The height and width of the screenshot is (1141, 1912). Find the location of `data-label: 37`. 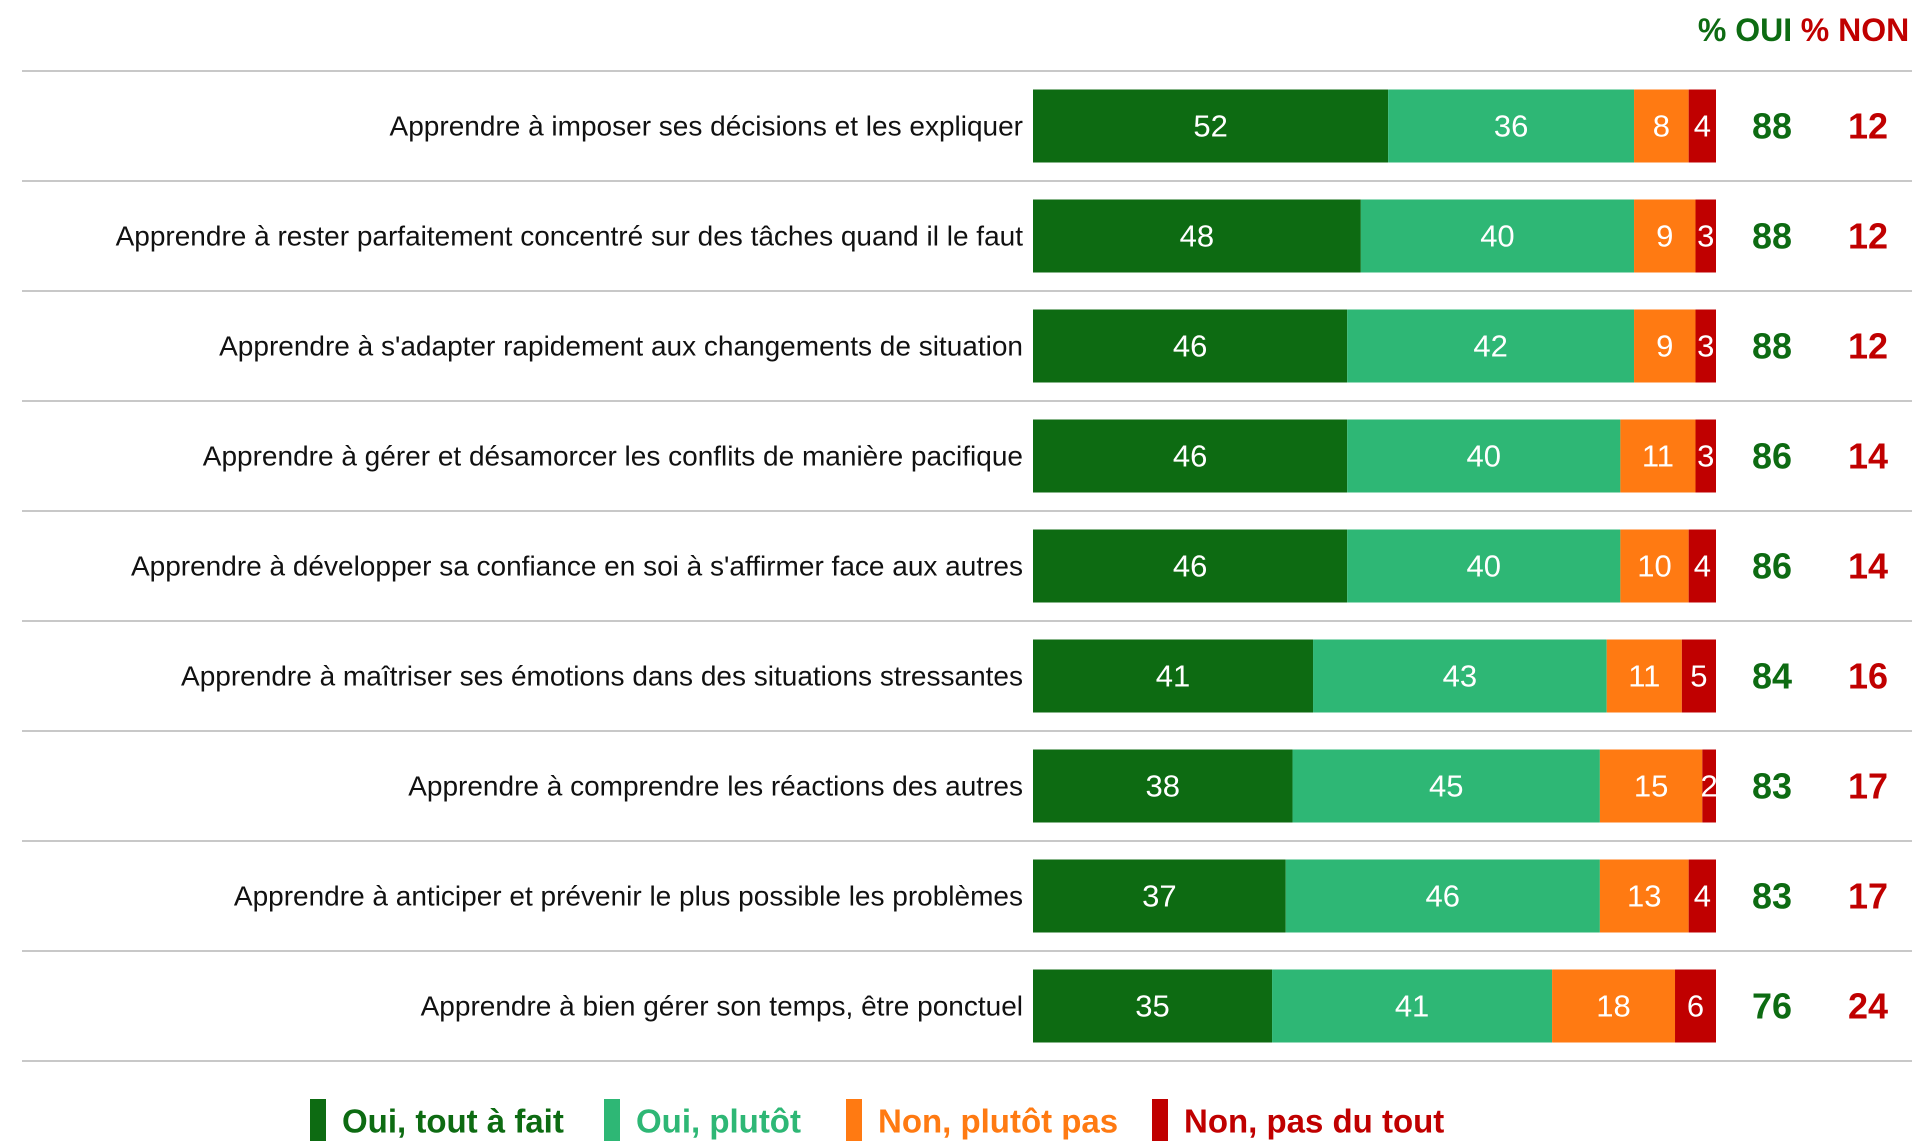

data-label: 37 is located at coordinates (1159, 896).